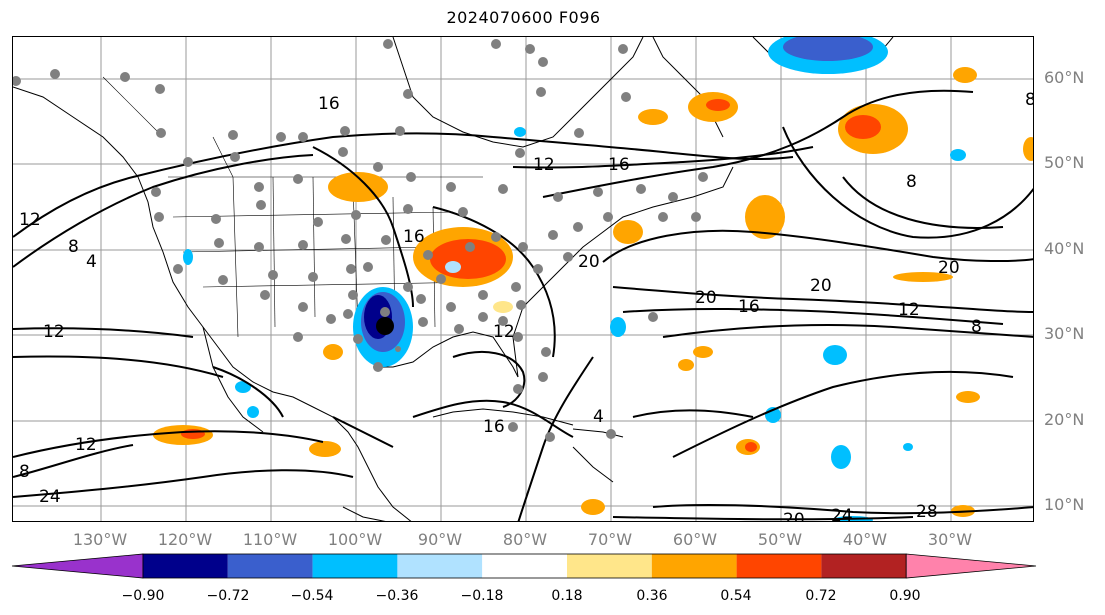  What do you see at coordinates (525, 539) in the screenshot?
I see `lon-label: 80°W` at bounding box center [525, 539].